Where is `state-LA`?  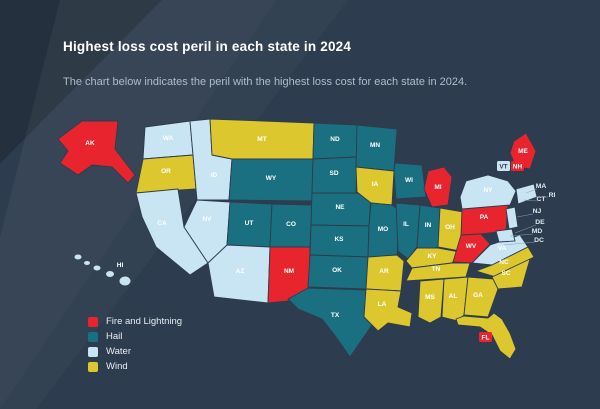
state-LA is located at coordinates (388, 310).